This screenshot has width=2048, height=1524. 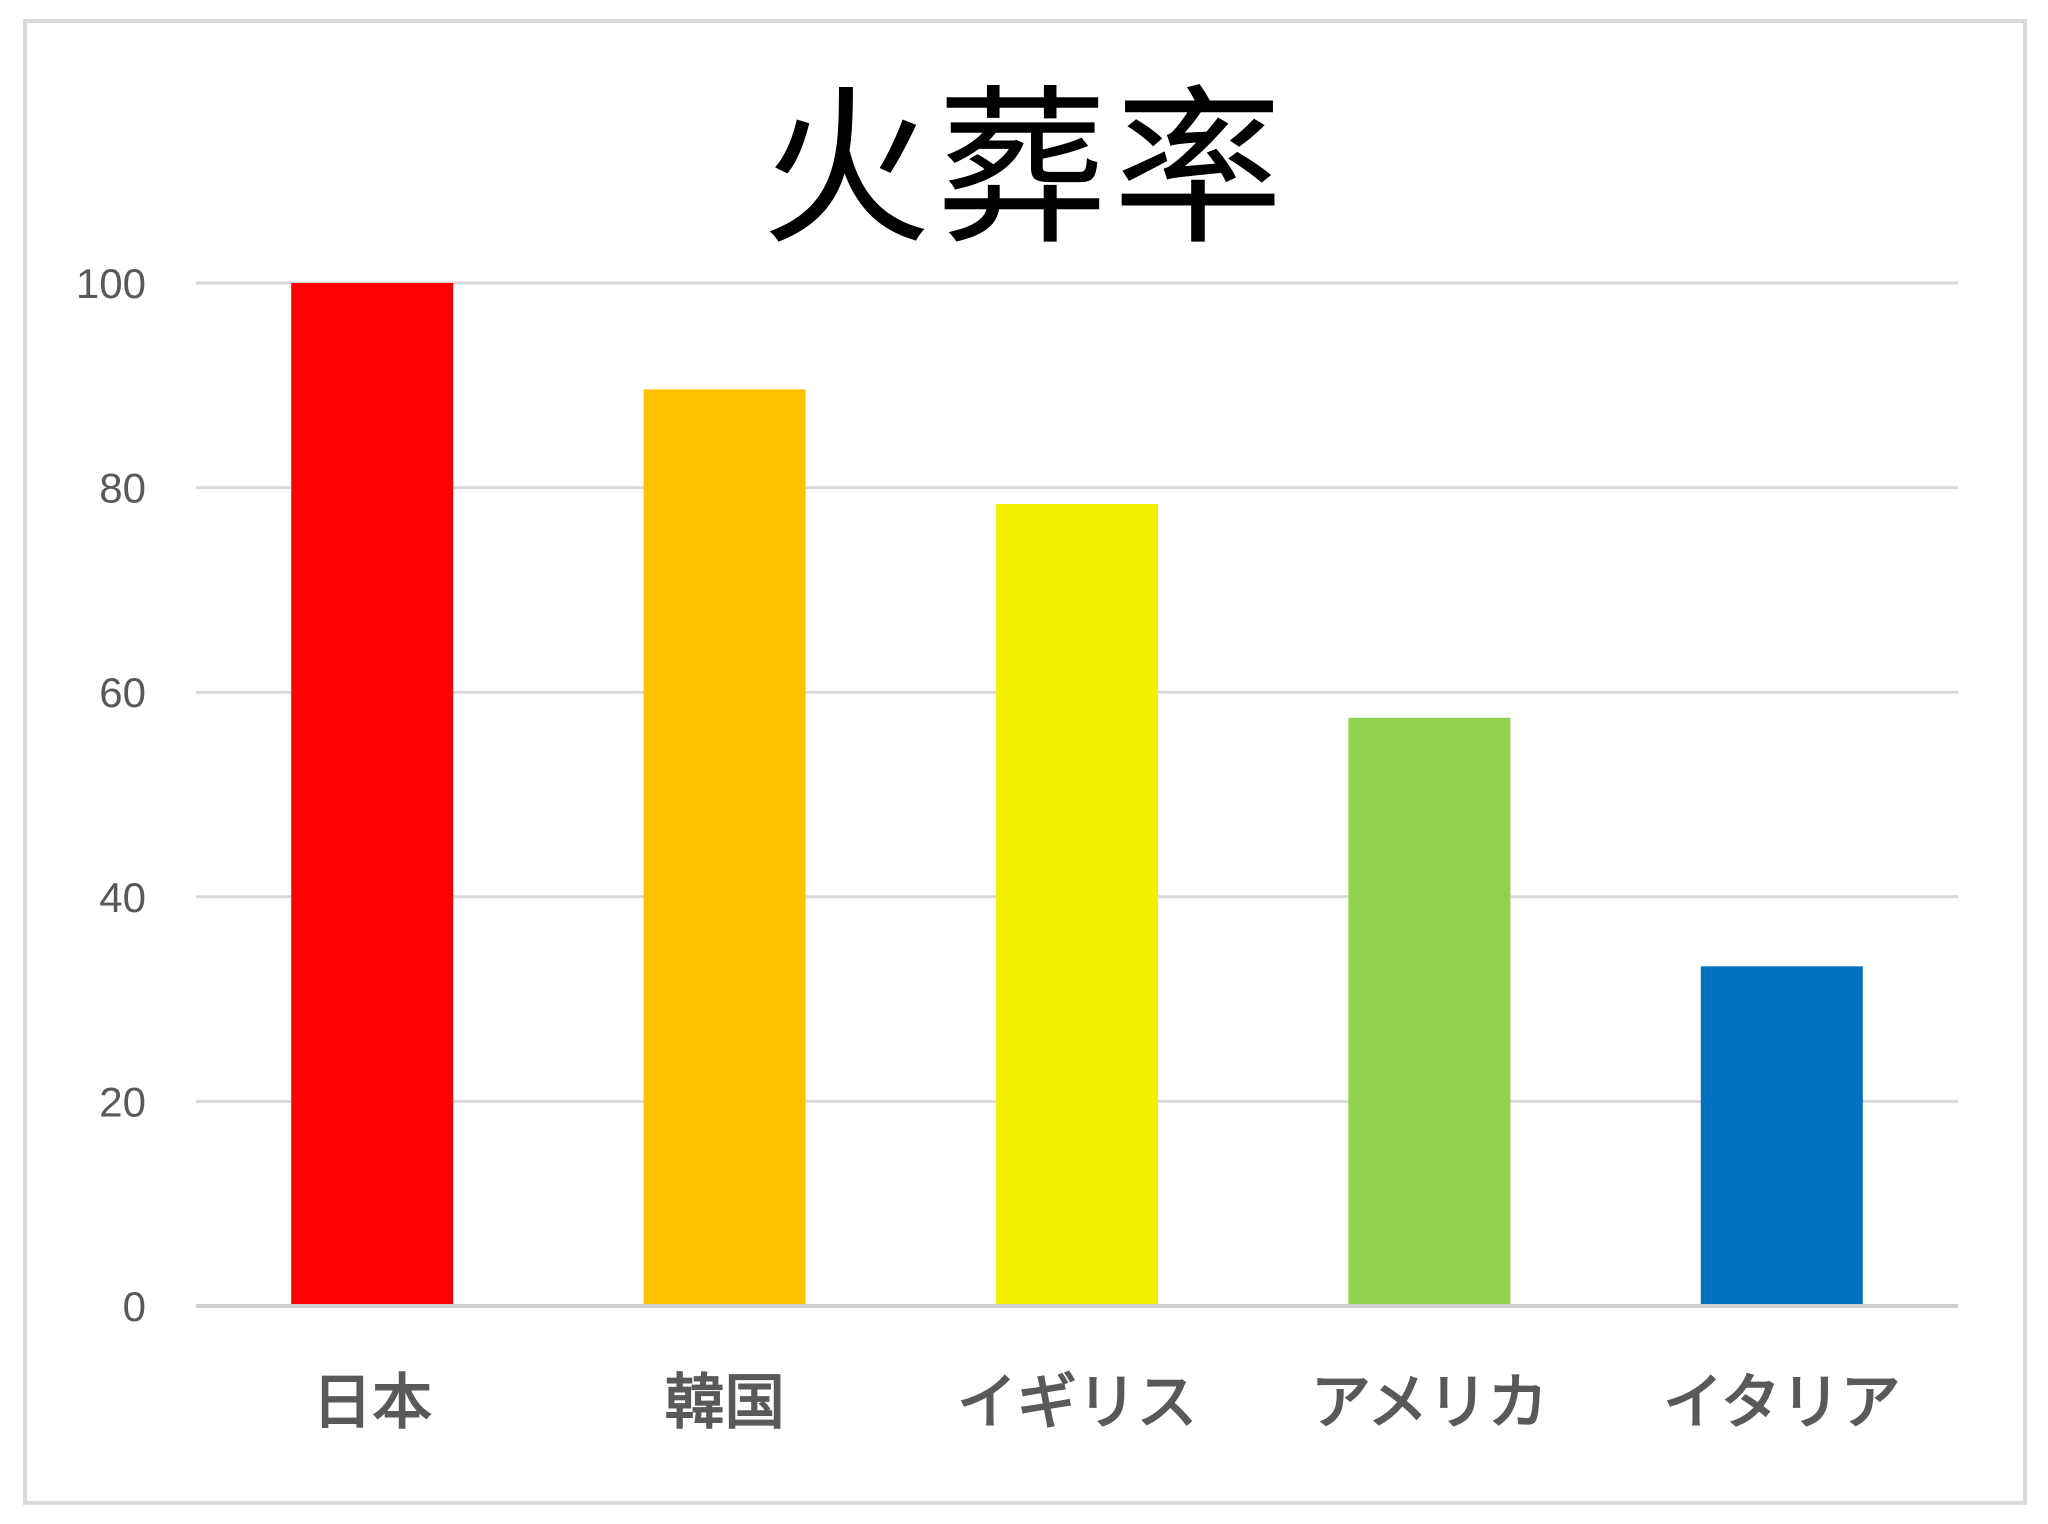 What do you see at coordinates (134, 1306) in the screenshot?
I see `y-tick-label: 0` at bounding box center [134, 1306].